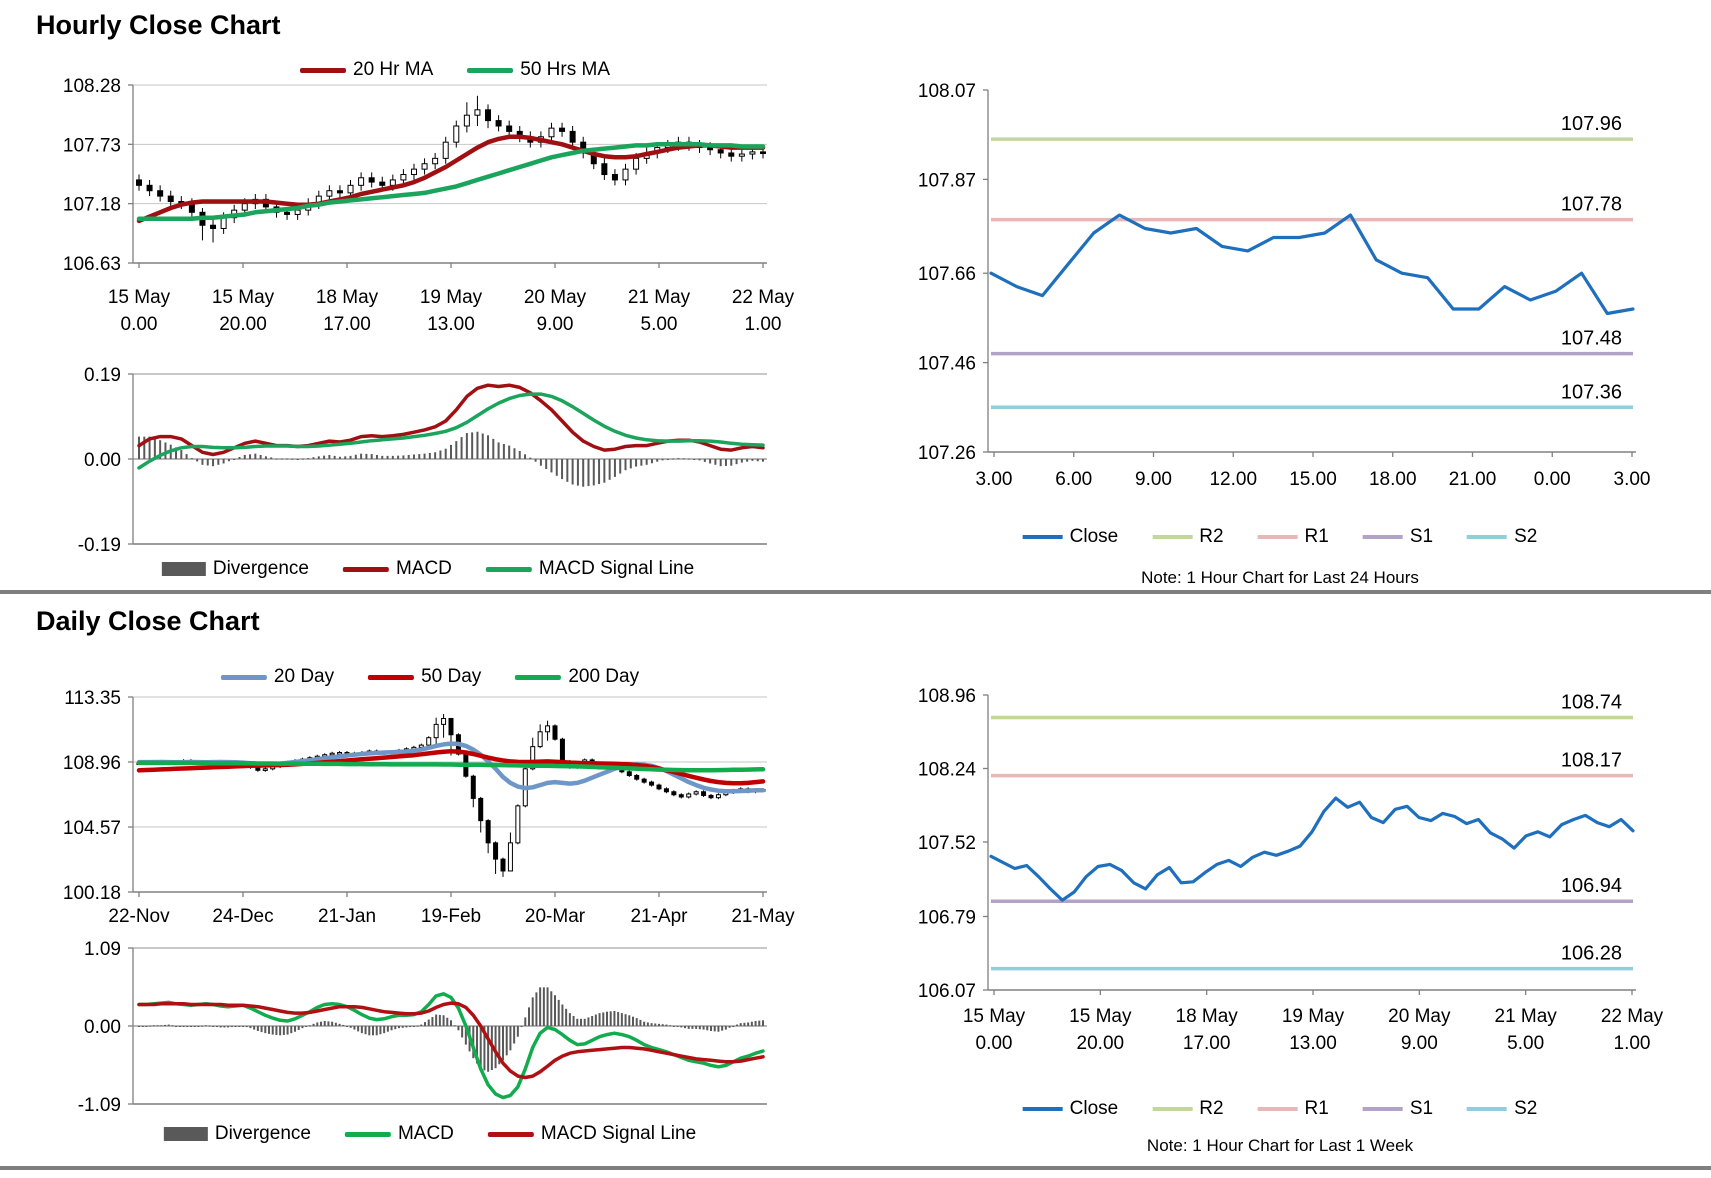 This screenshot has height=1178, width=1711. Describe the element at coordinates (616, 568) in the screenshot. I see `legend-label: MACD Signal Line` at that location.